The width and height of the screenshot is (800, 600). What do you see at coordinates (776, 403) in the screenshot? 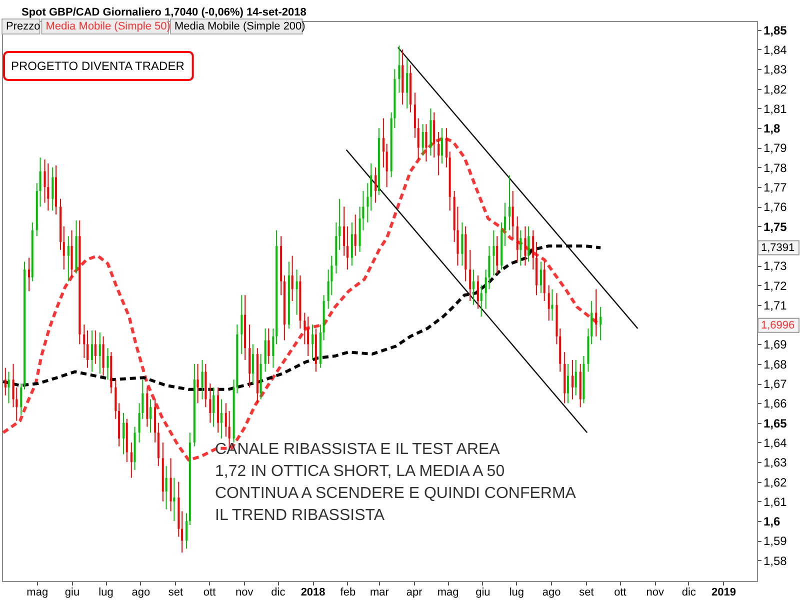
I see `y-tick-label: 1,66` at bounding box center [776, 403].